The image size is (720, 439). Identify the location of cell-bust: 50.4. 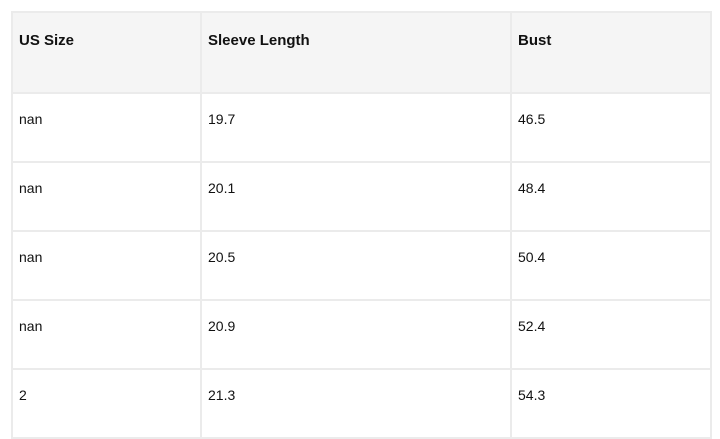
(611, 265).